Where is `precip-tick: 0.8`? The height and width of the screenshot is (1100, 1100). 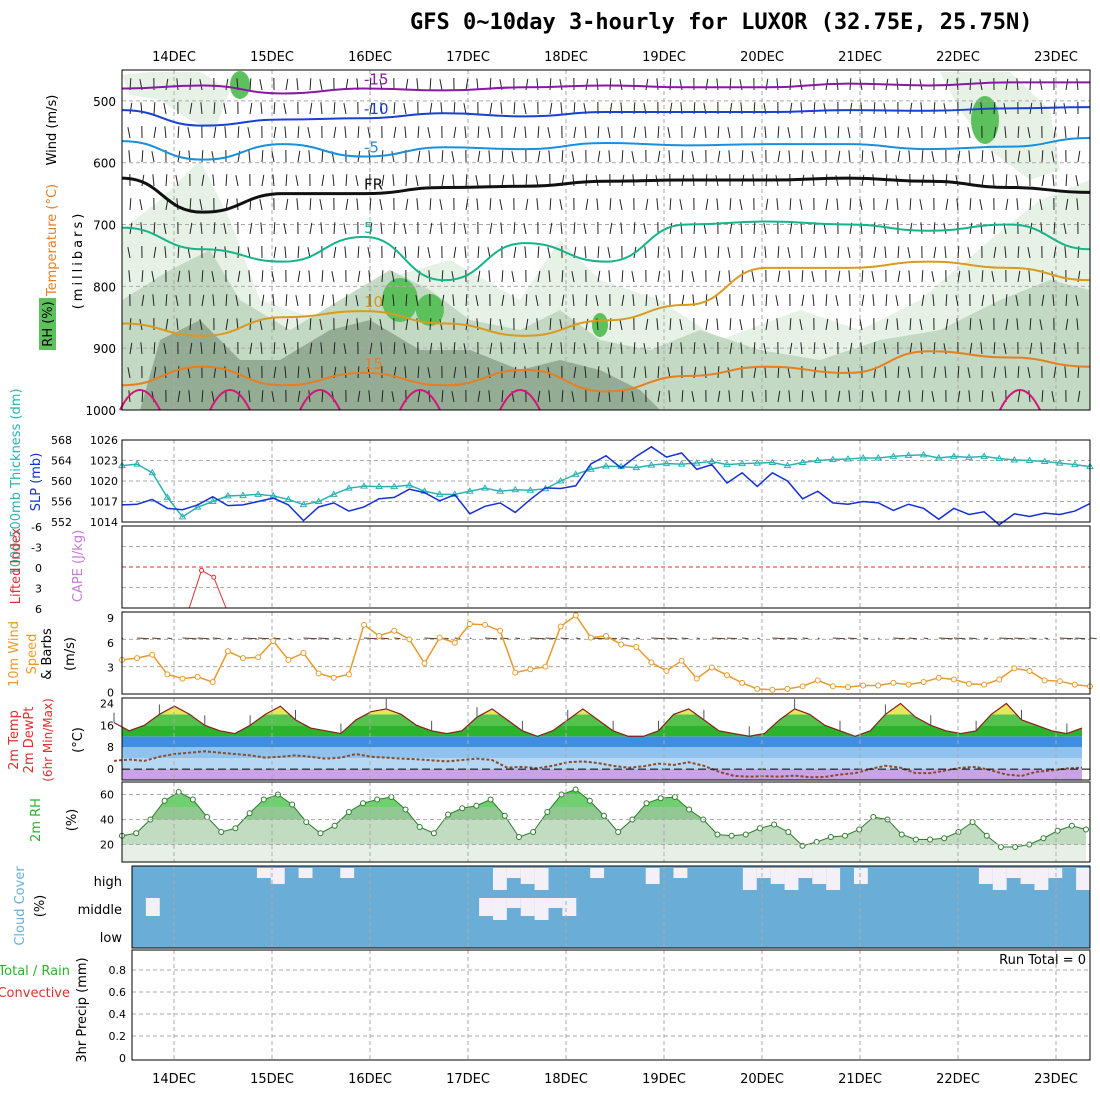
precip-tick: 0.8 is located at coordinates (118, 970).